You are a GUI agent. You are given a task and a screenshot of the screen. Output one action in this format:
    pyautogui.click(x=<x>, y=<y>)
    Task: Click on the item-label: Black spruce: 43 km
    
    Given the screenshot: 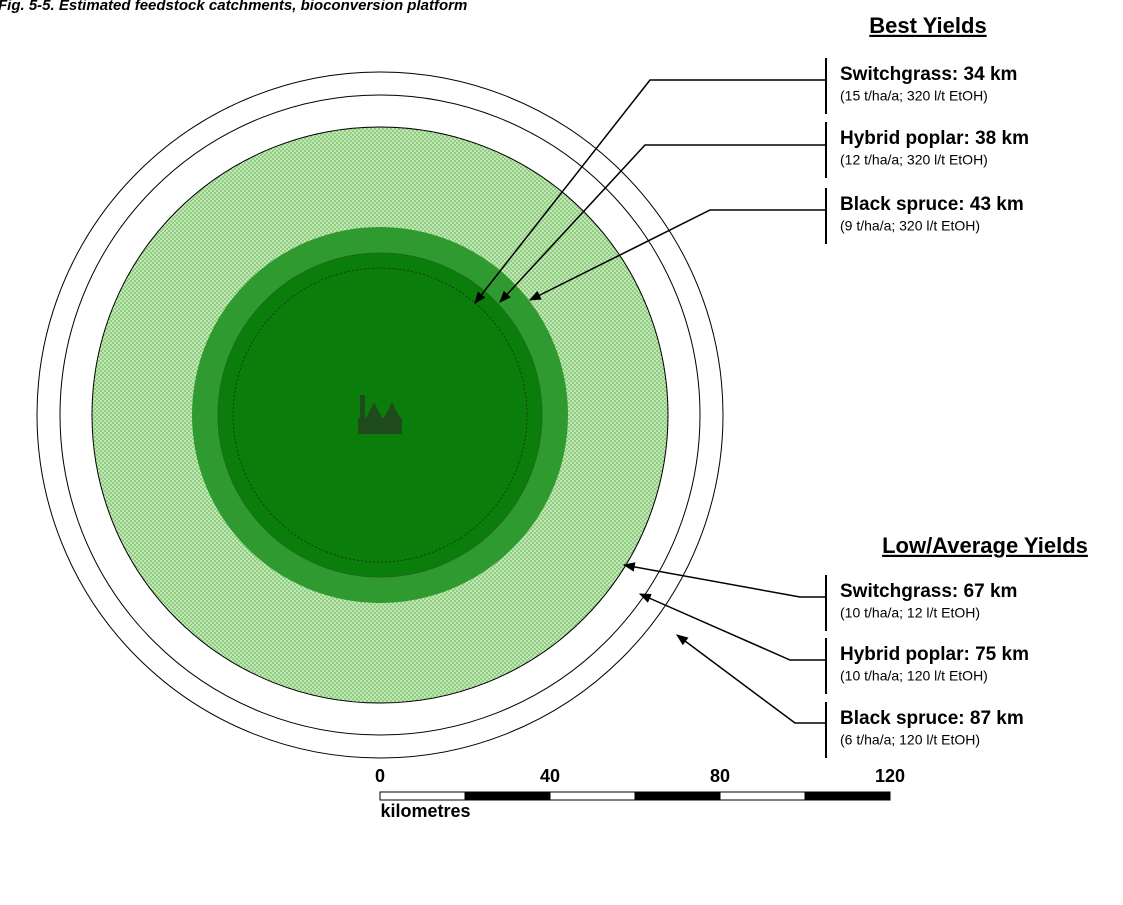 What is the action you would take?
    pyautogui.click(x=932, y=204)
    